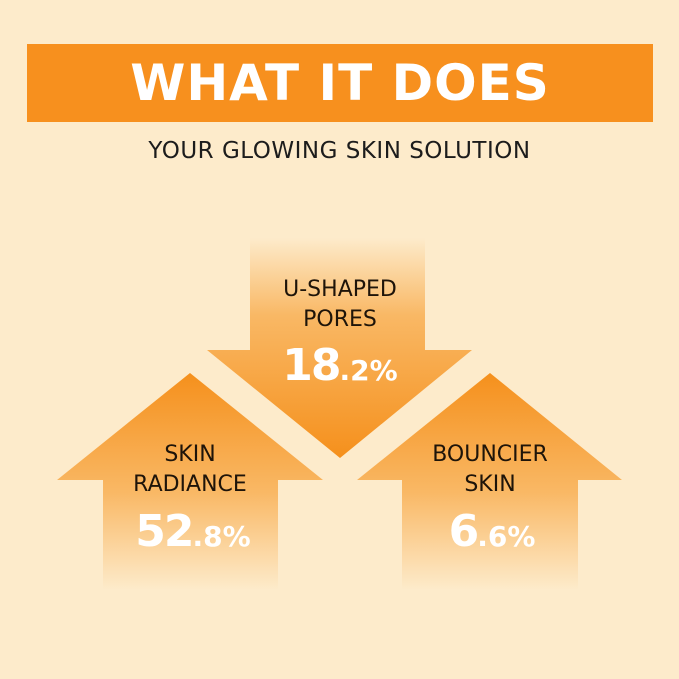 This screenshot has width=679, height=679. Describe the element at coordinates (490, 454) in the screenshot. I see `label-line: BOUNCIER` at that location.